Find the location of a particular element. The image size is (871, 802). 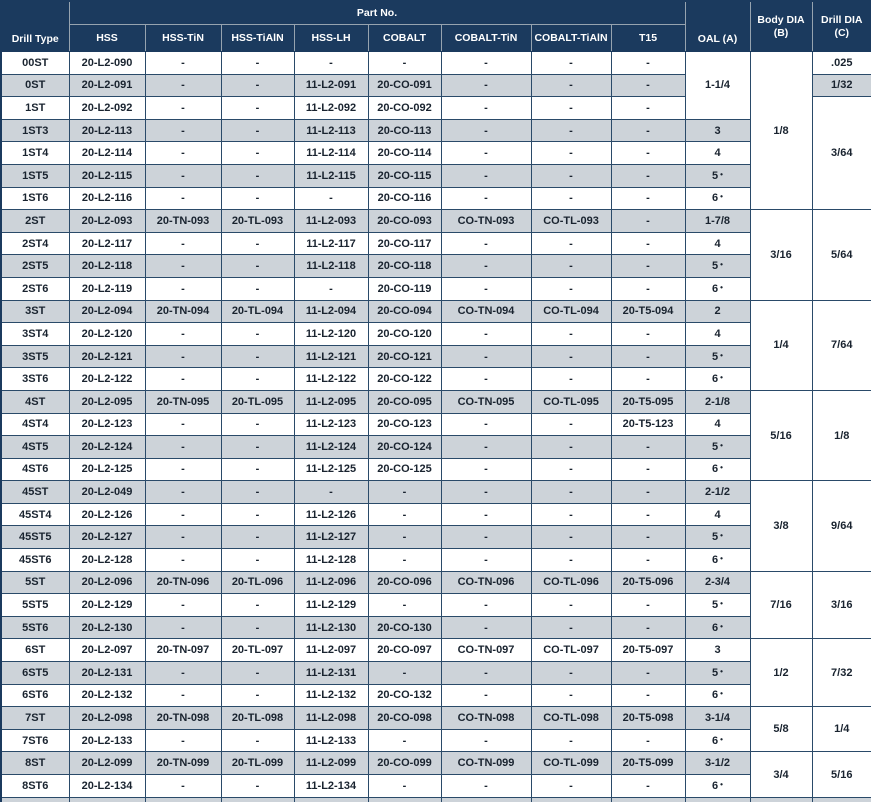

part-no-cell: 11-L2-118 is located at coordinates (331, 266).